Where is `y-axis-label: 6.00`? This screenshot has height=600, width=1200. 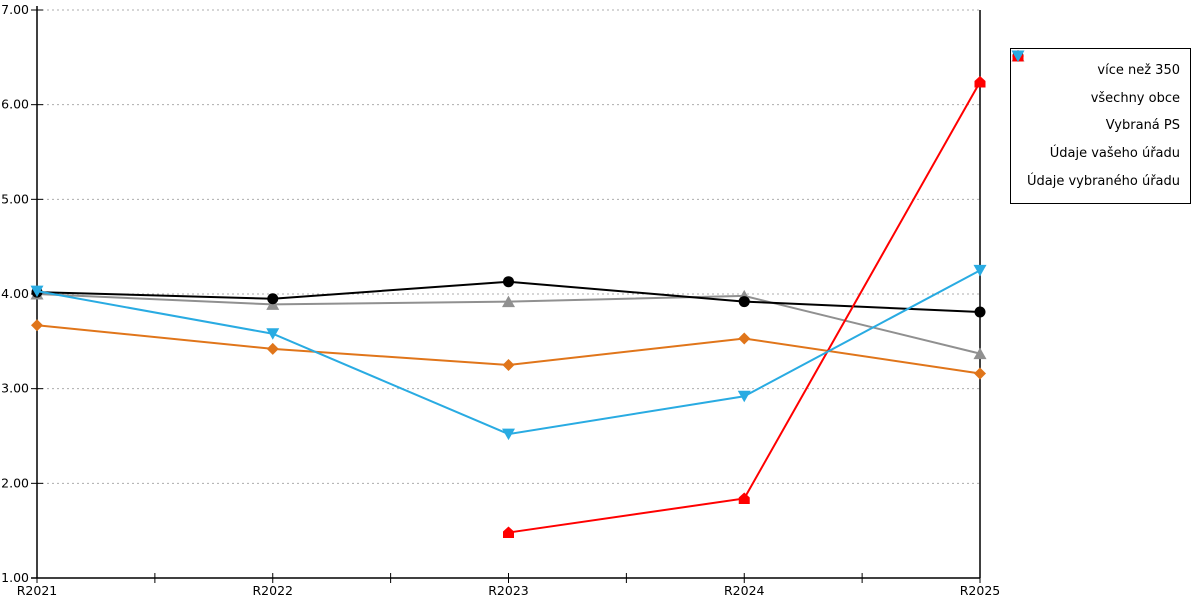
y-axis-label: 6.00 is located at coordinates (15, 104).